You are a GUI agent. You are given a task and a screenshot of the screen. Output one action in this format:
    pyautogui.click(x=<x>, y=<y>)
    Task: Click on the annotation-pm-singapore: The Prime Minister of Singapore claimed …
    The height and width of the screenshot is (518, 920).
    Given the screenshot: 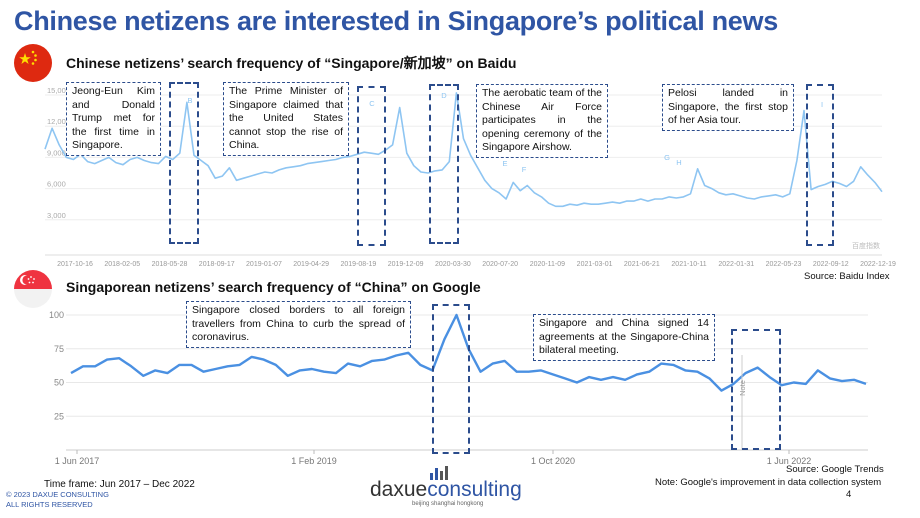 What is the action you would take?
    pyautogui.click(x=286, y=119)
    